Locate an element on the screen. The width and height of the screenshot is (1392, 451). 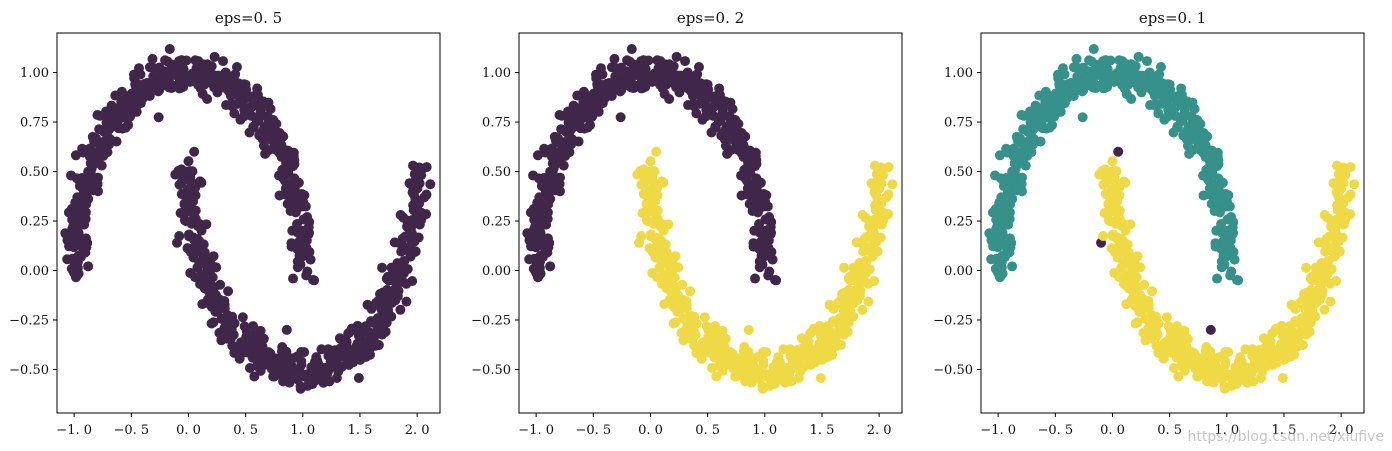
subplot-title: eps=0. 5 is located at coordinates (248, 18).